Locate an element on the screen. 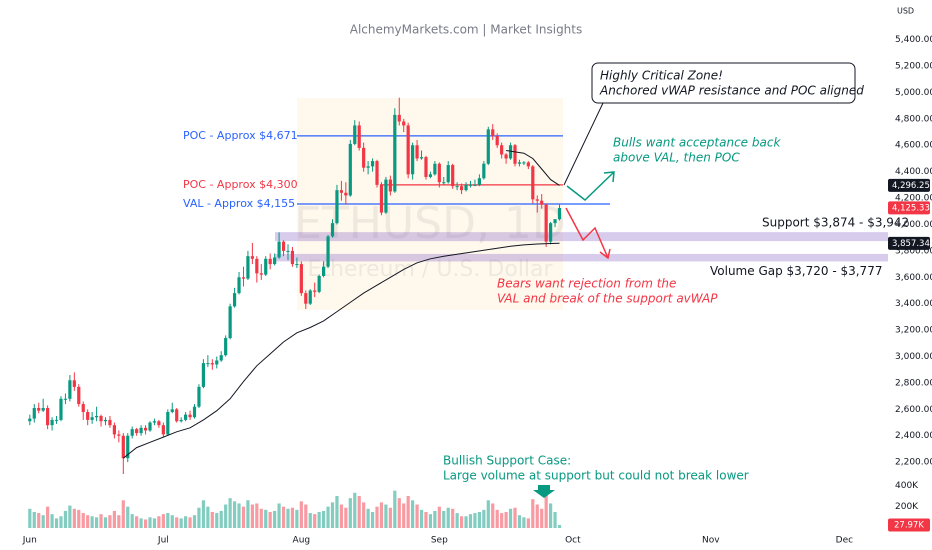  zone-label: Support $3,874 - $3,942 is located at coordinates (835, 223).